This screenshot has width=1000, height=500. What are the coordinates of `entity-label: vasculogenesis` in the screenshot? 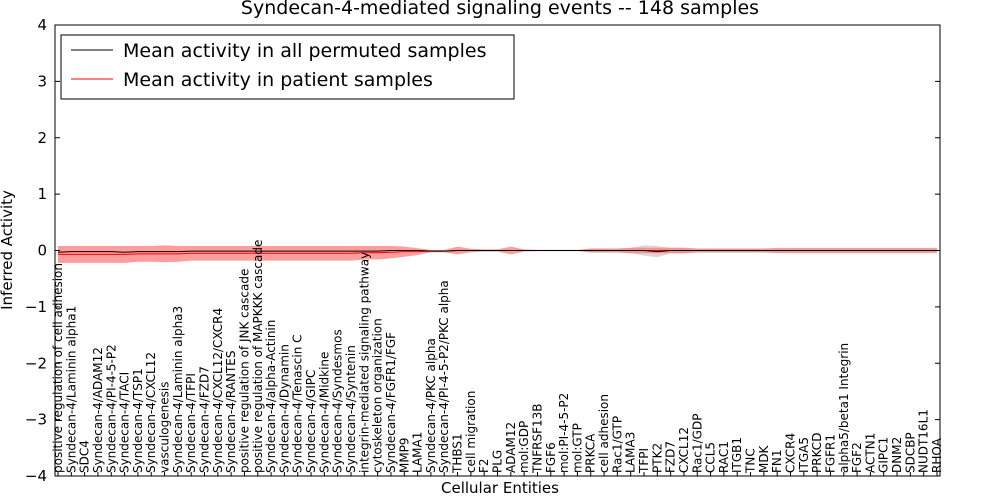 It's located at (165, 427).